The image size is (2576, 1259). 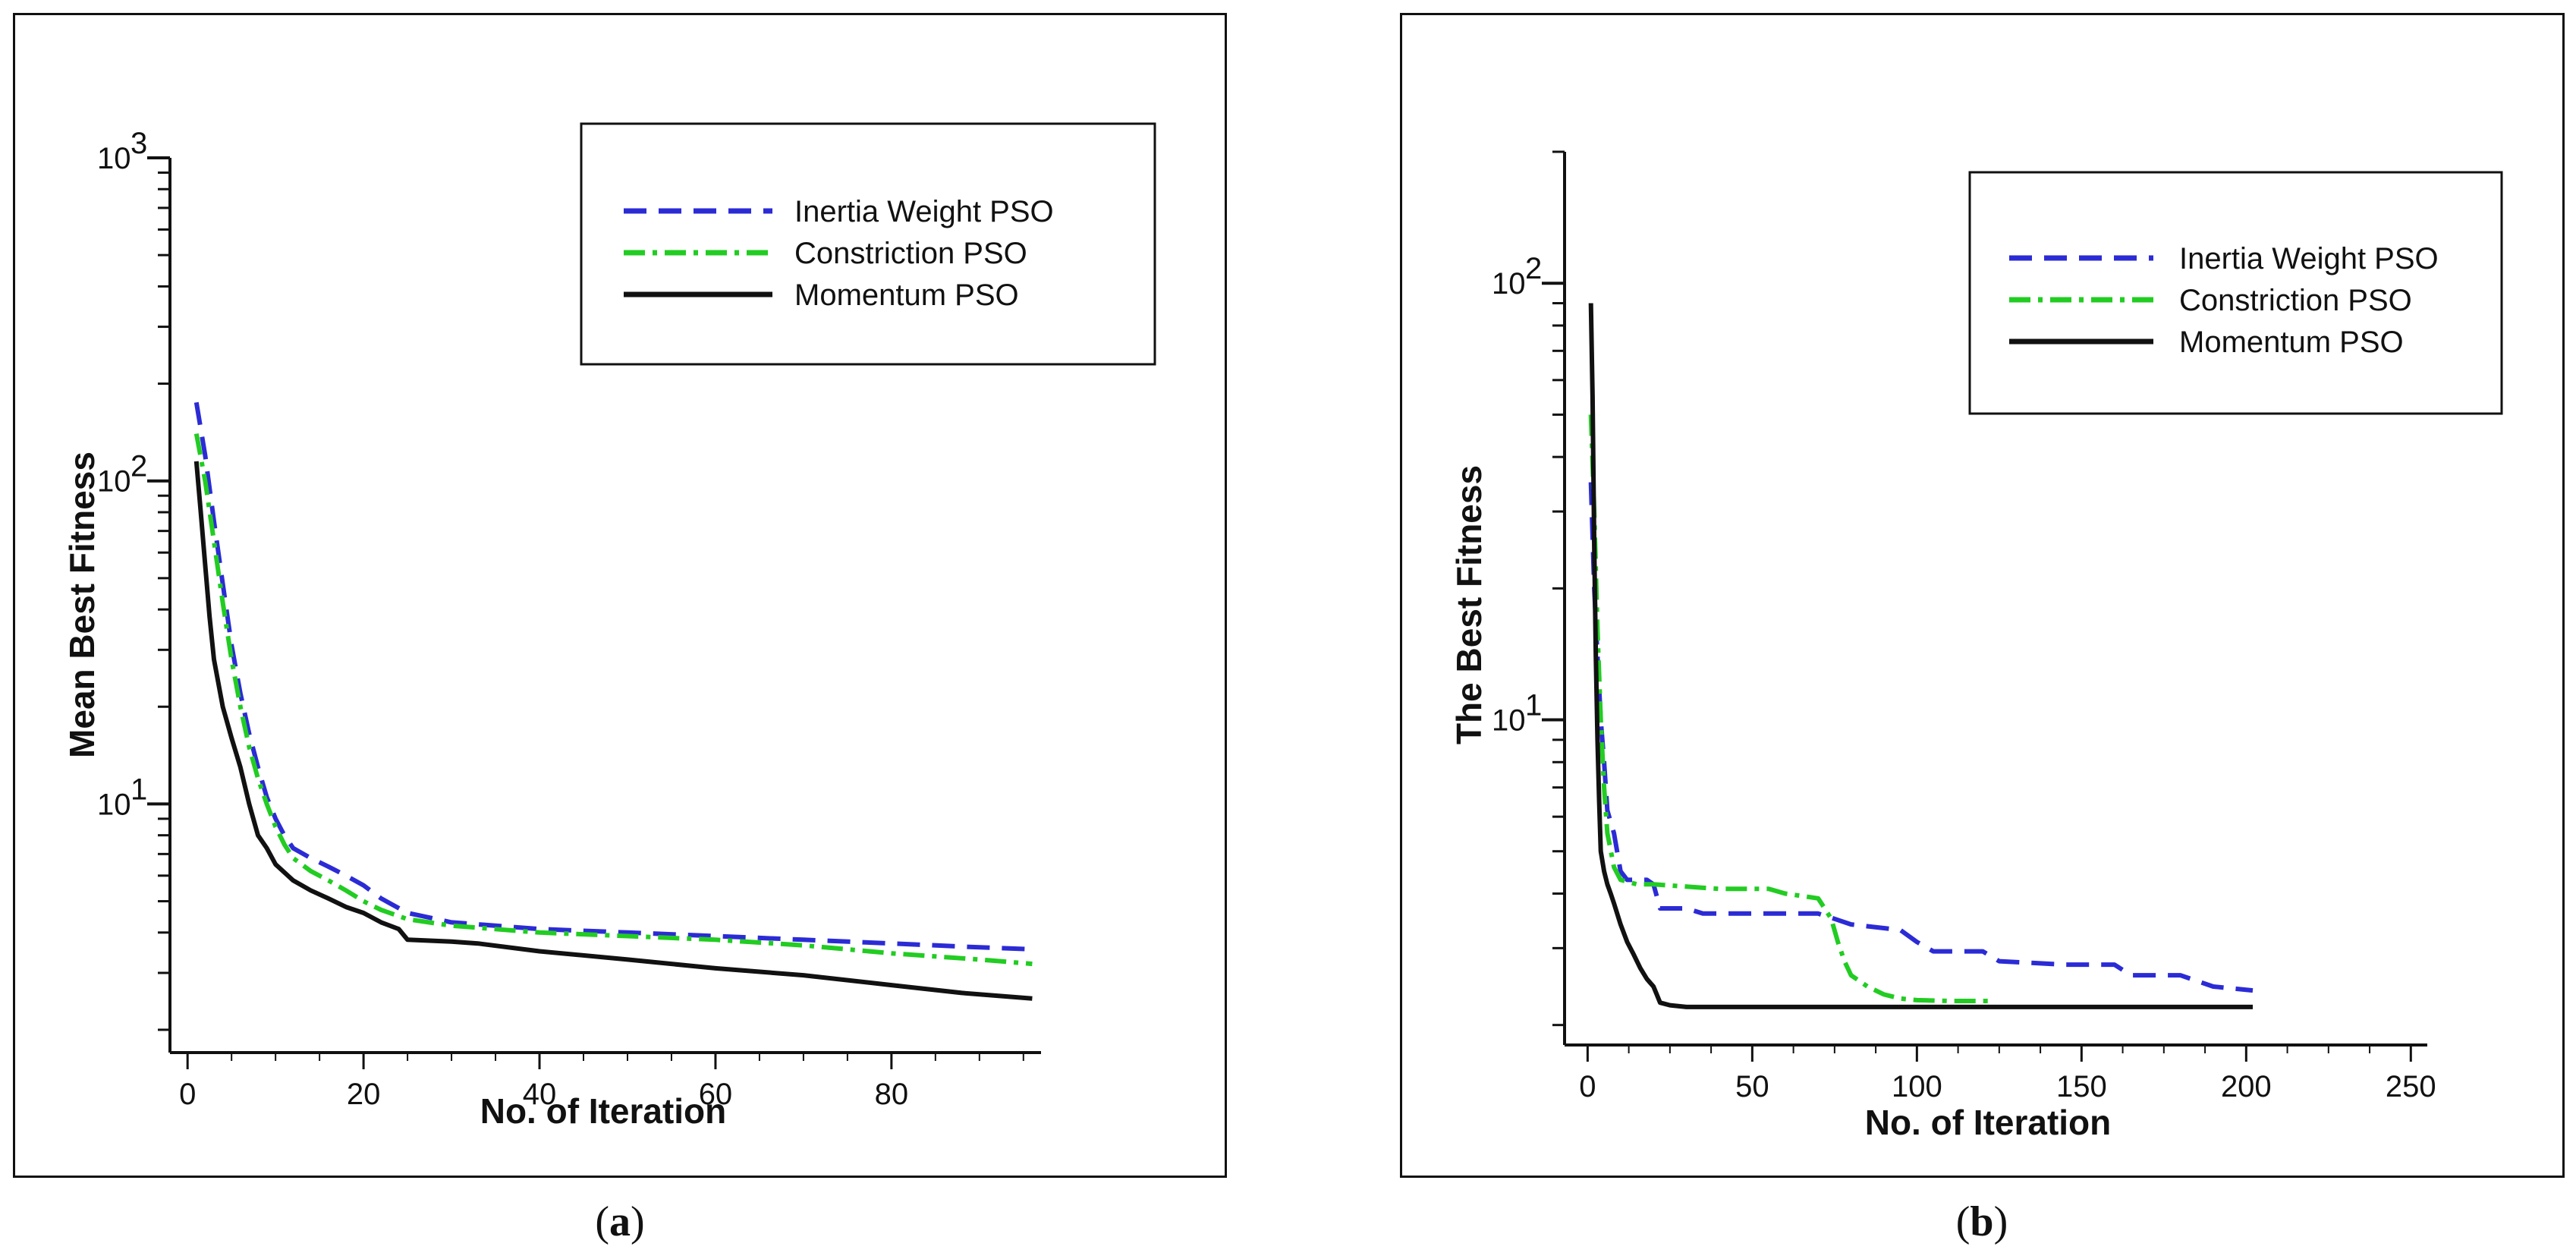 What do you see at coordinates (2246, 1086) in the screenshot?
I see `panel-b-x-tick-label: 200` at bounding box center [2246, 1086].